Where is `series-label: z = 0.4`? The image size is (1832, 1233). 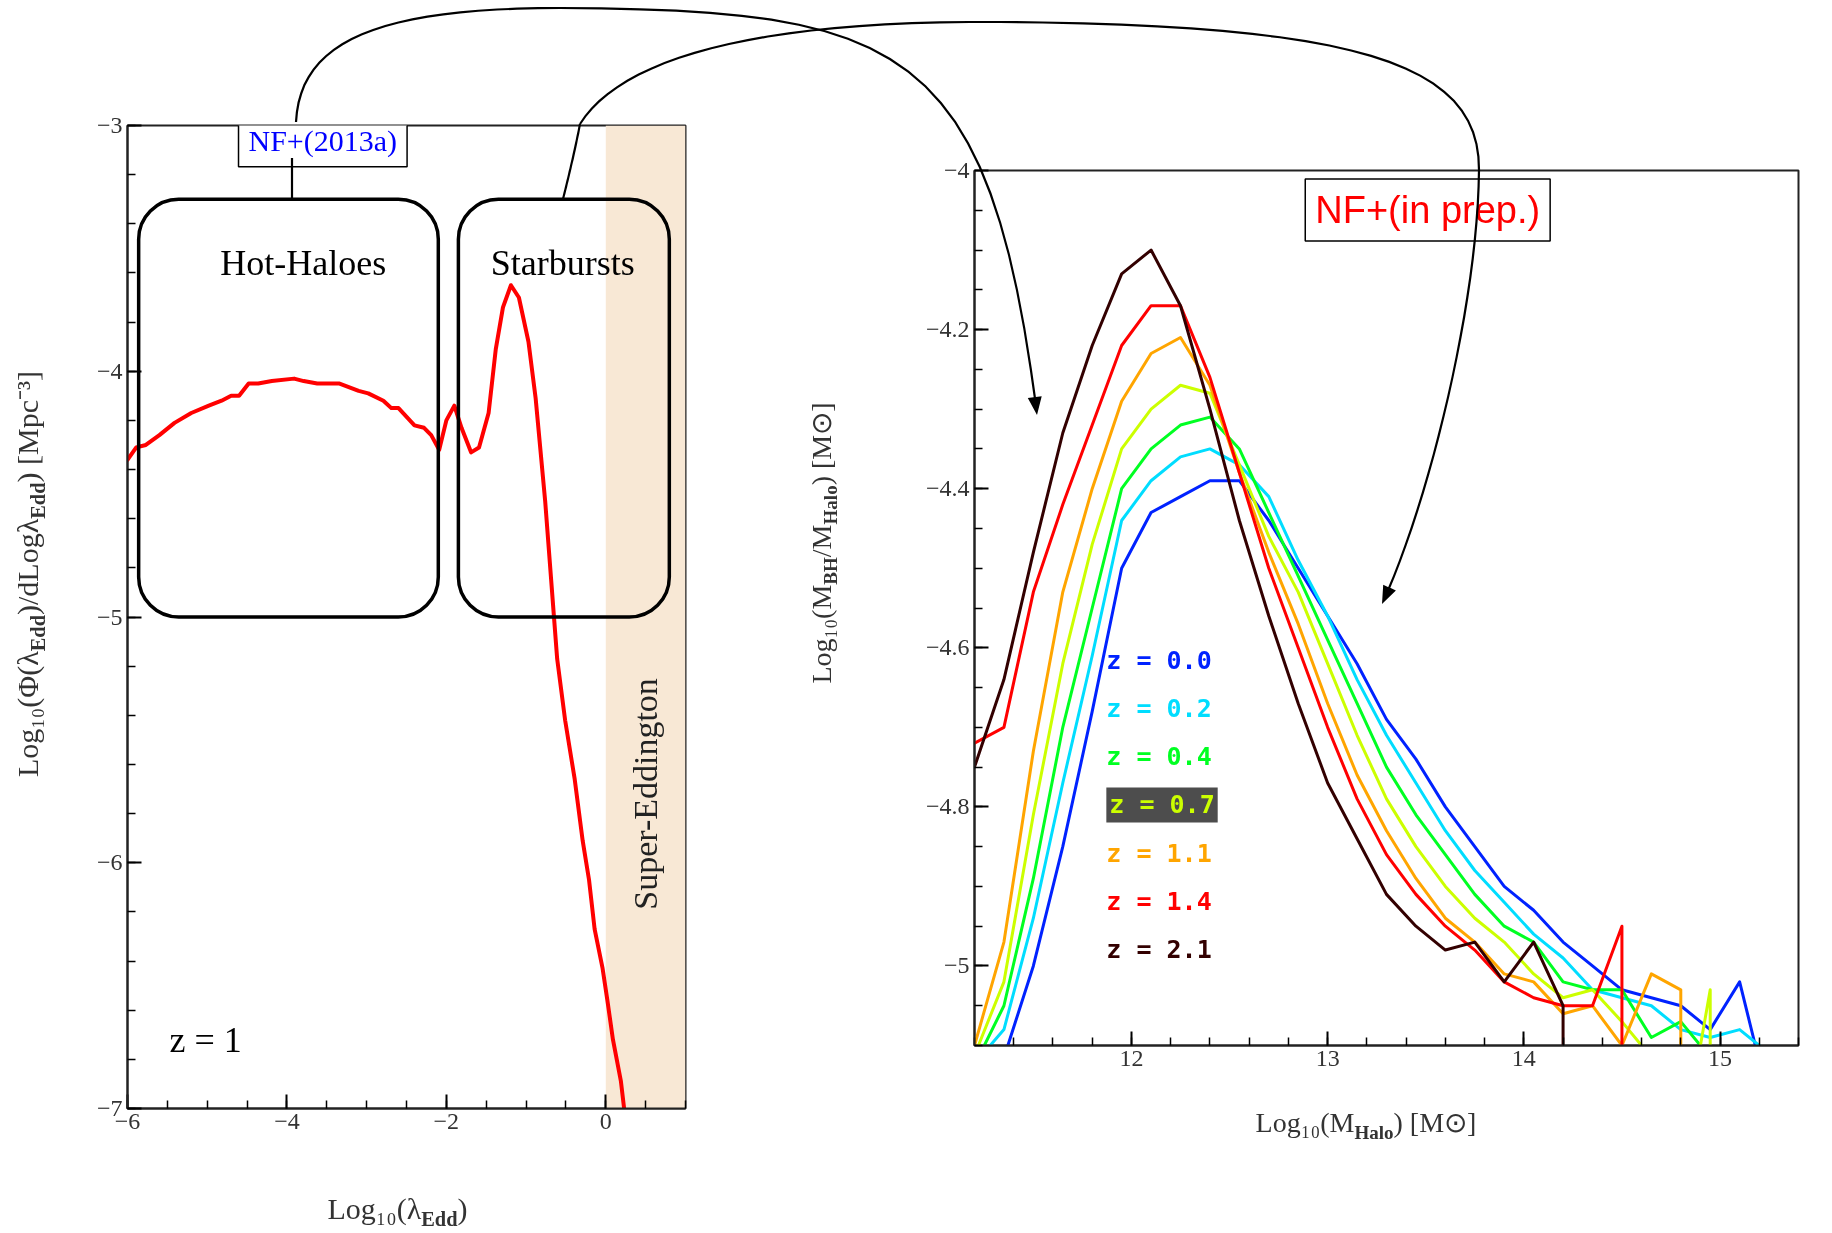 series-label: z = 0.4 is located at coordinates (1159, 757).